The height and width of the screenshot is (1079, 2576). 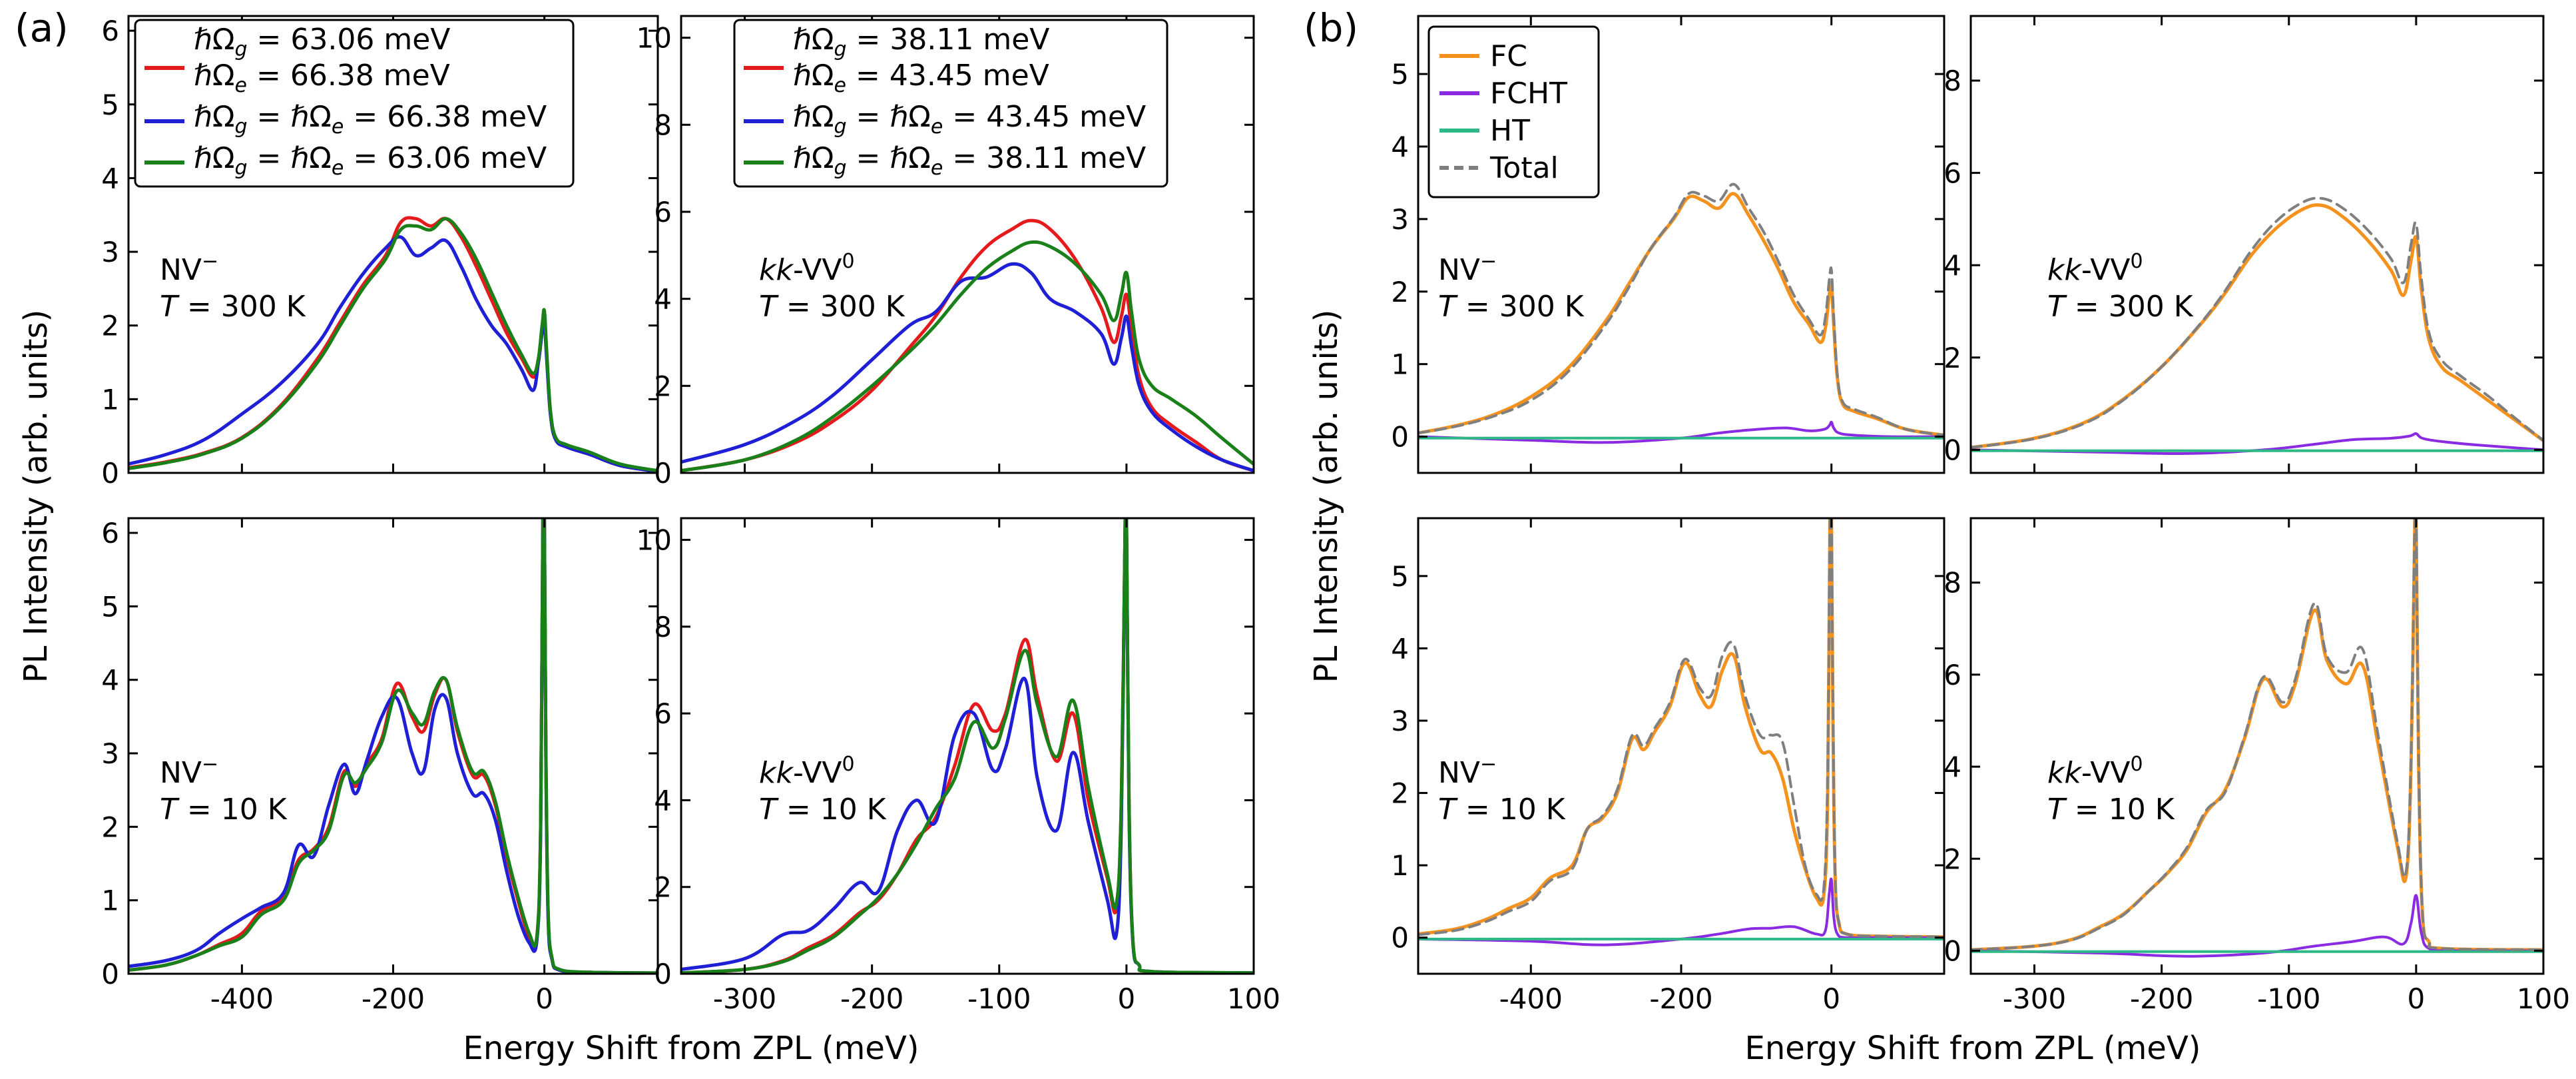 I want to click on legend-label: FC, so click(x=1509, y=56).